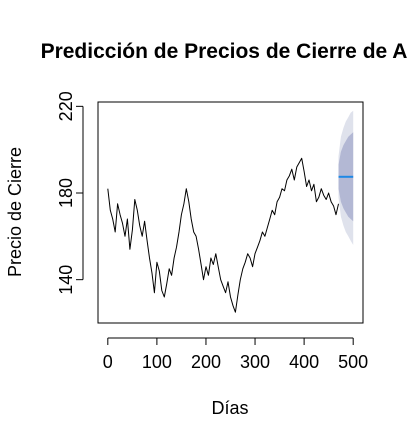 The image size is (415, 447). Describe the element at coordinates (224, 51) in the screenshot. I see `chart-title: Predicción de Precios de Cierre de A` at that location.